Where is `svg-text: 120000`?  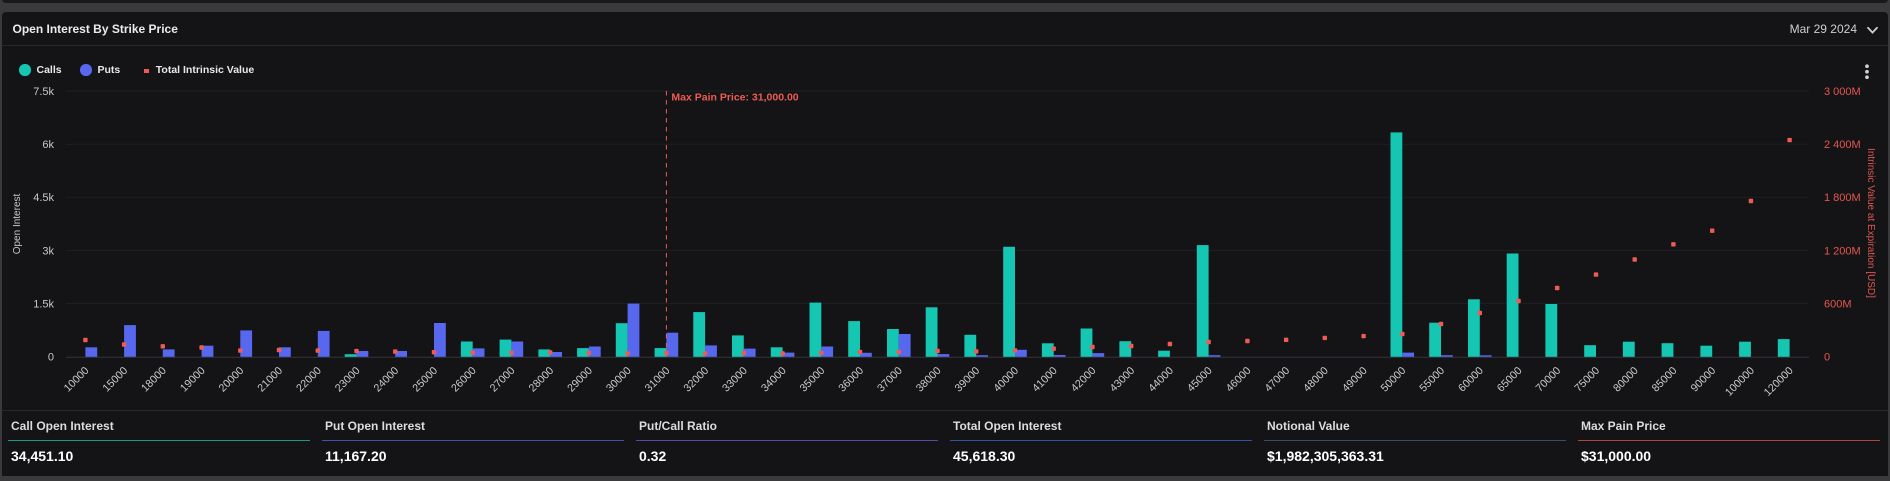
svg-text: 120000 is located at coordinates (1779, 382).